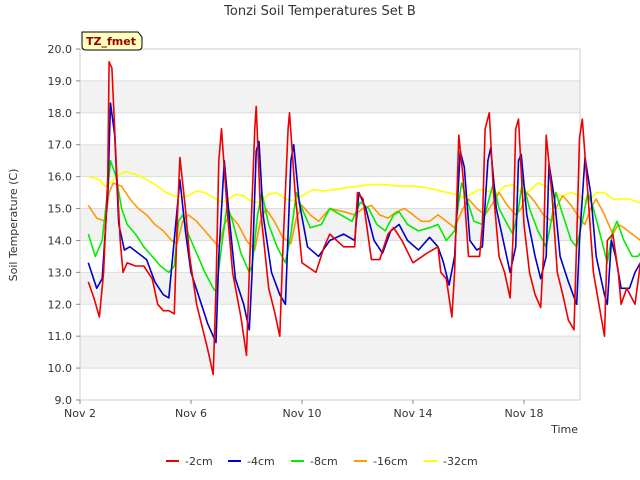 This screenshot has width=640, height=480. I want to click on y-tick-label: 19.0, so click(60, 81).